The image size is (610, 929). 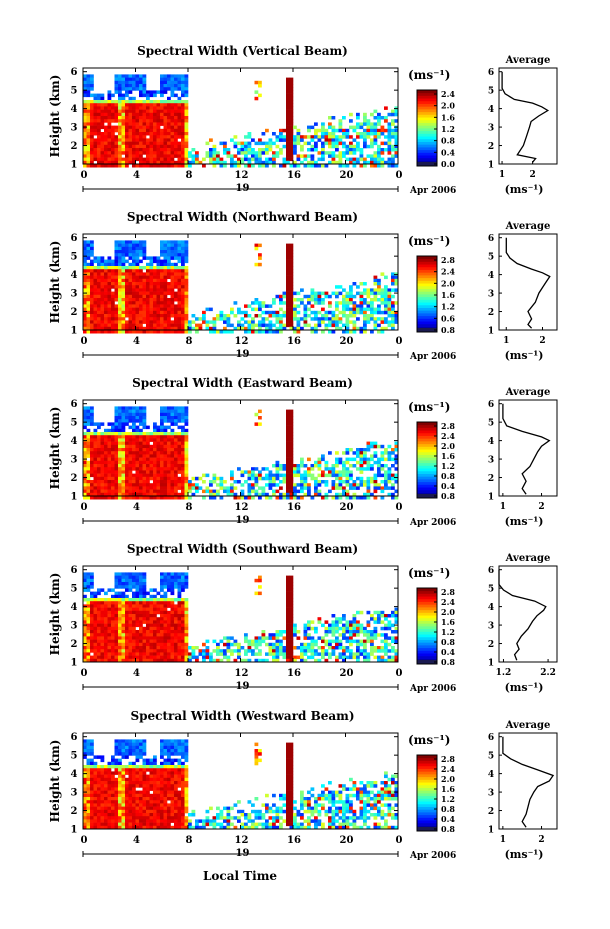 What do you see at coordinates (55, 116) in the screenshot?
I see `y-axis-label: Height (km)` at bounding box center [55, 116].